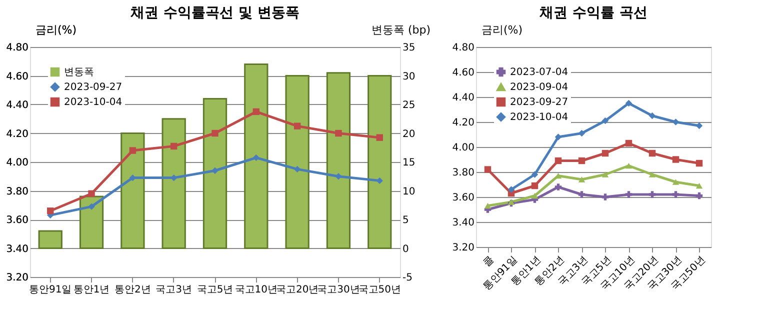 The image size is (780, 320). What do you see at coordinates (405, 249) in the screenshot?
I see `y2-tick-label: 0` at bounding box center [405, 249].